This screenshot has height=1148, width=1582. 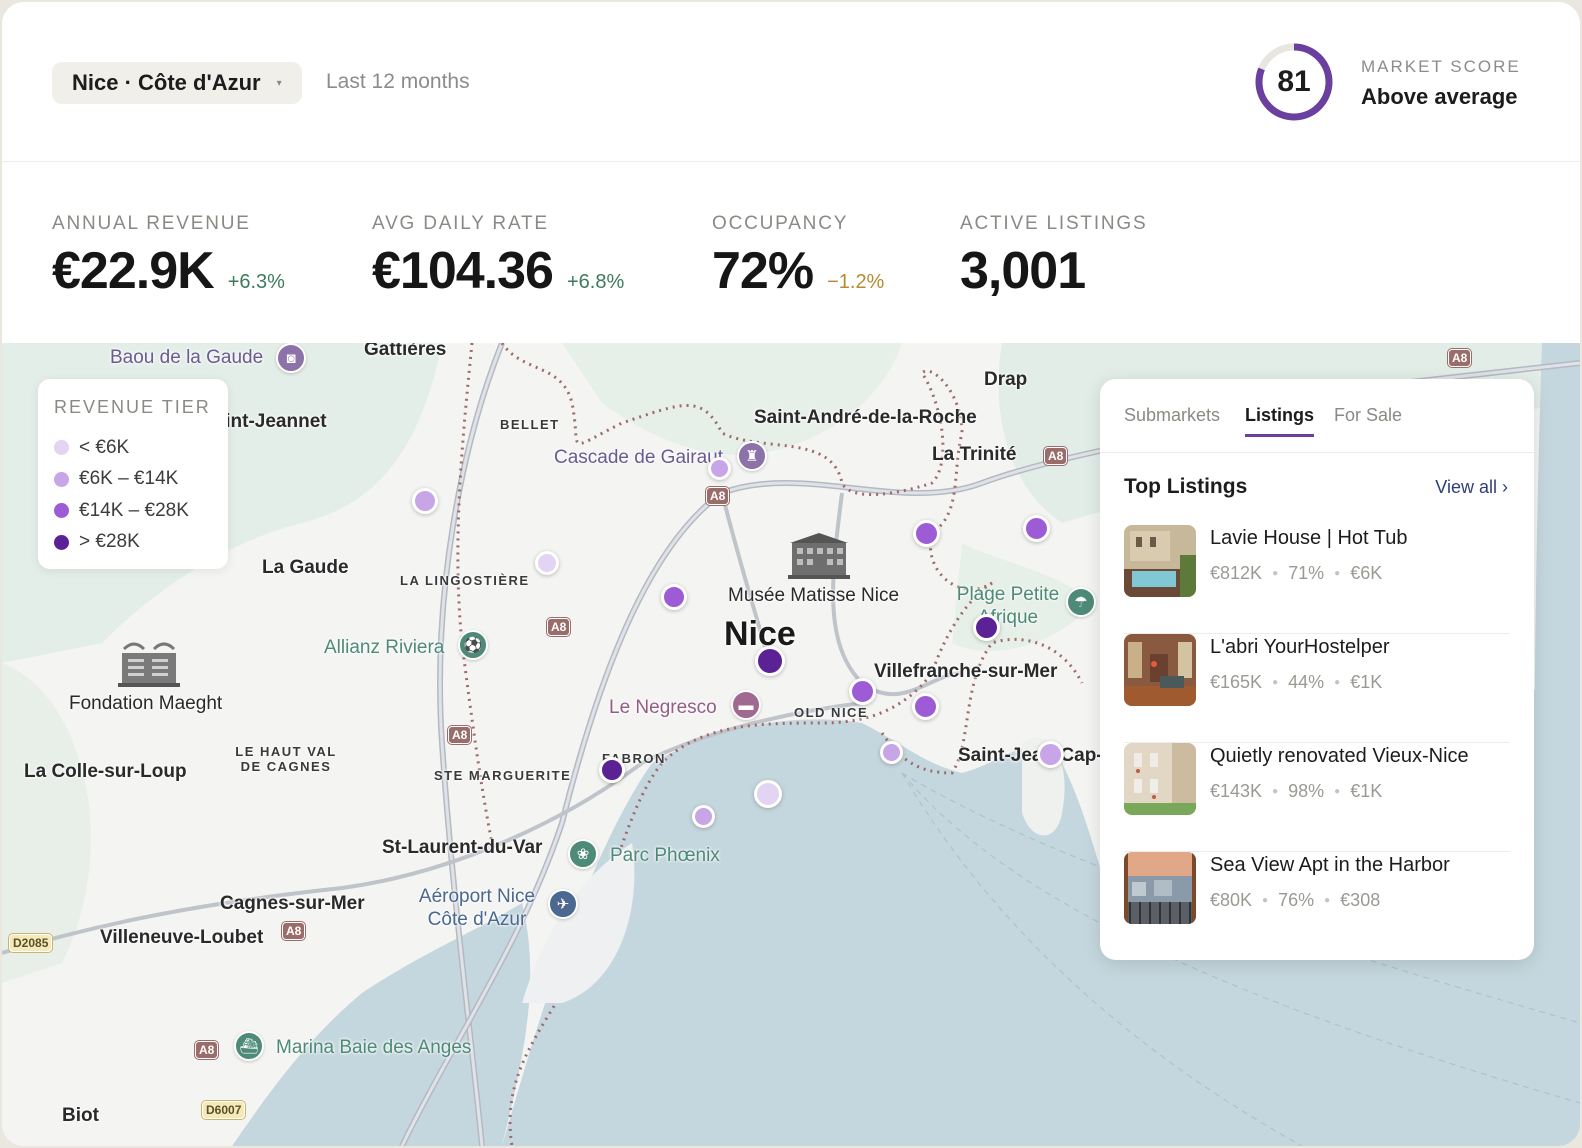 What do you see at coordinates (292, 903) in the screenshot?
I see `map-label-cagnes: Cagnes-sur-Mer` at bounding box center [292, 903].